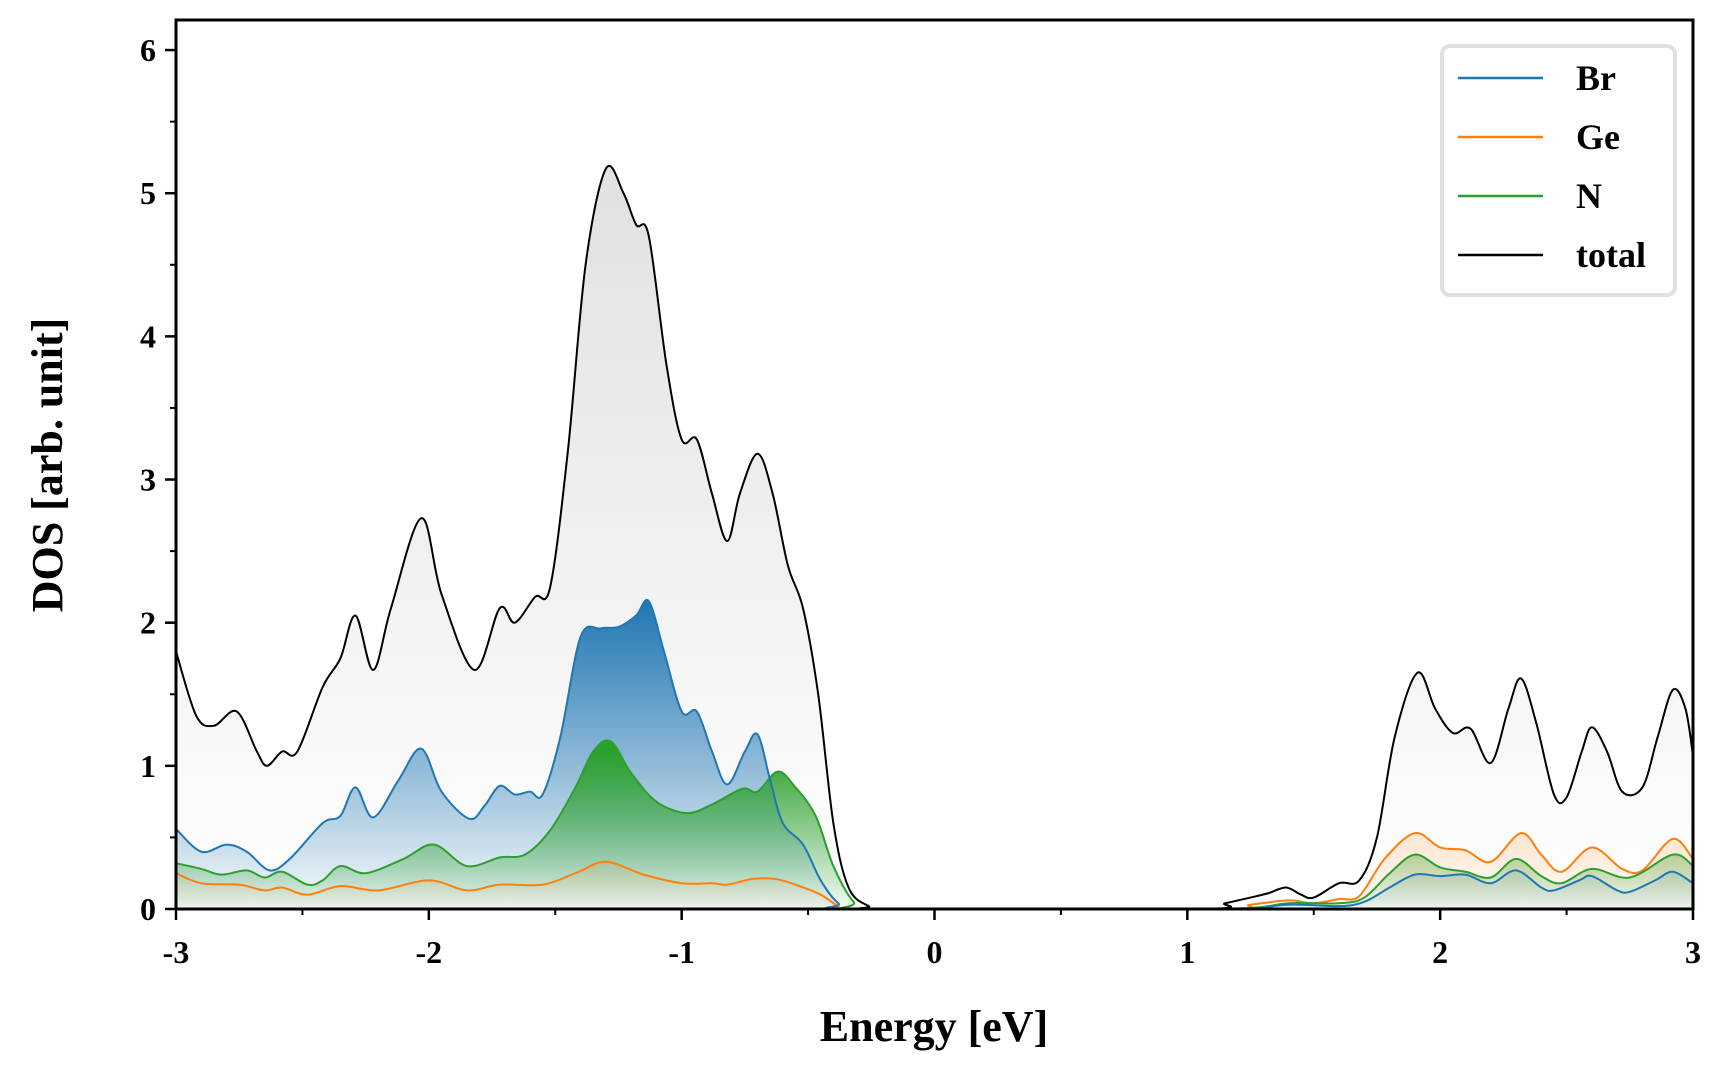 This screenshot has height=1080, width=1728. I want to click on y-tick-label: 1, so click(148, 766).